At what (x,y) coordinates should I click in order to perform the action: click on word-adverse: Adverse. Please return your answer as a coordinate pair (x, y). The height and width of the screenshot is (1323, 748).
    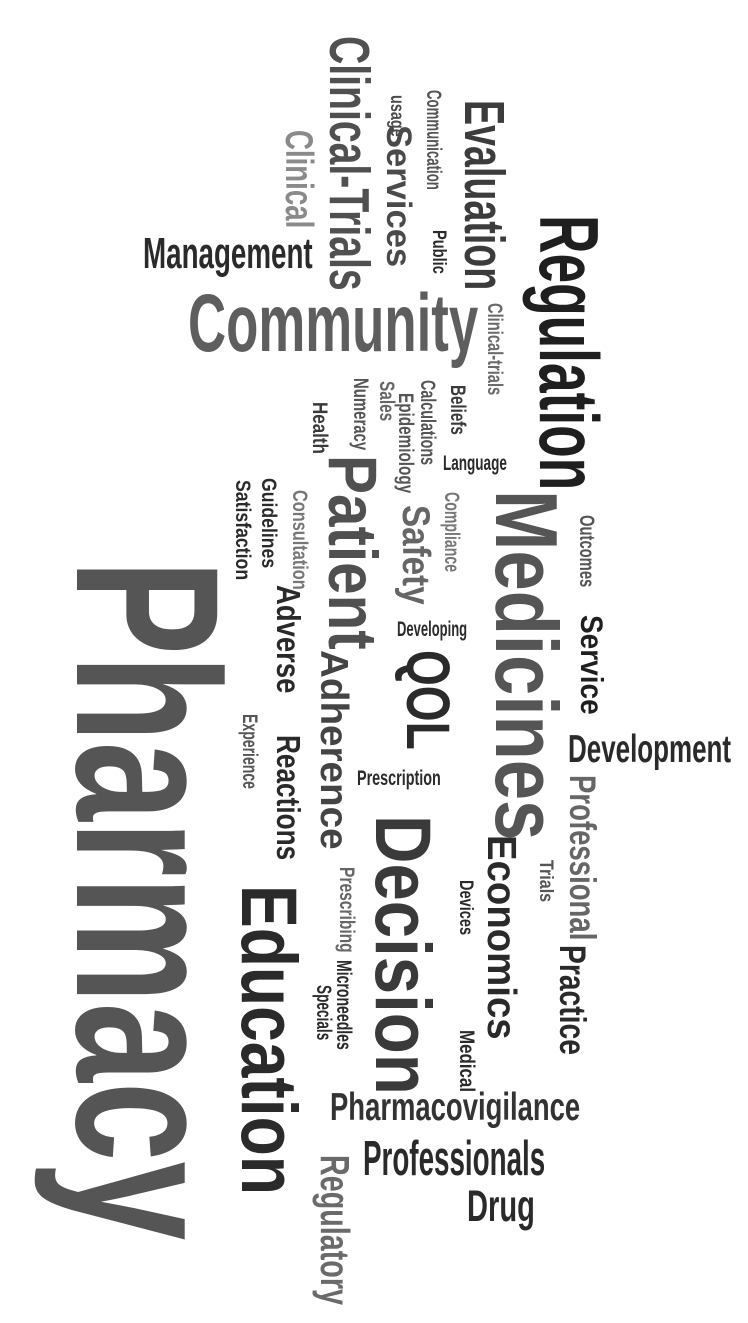
    Looking at the image, I should click on (287, 639).